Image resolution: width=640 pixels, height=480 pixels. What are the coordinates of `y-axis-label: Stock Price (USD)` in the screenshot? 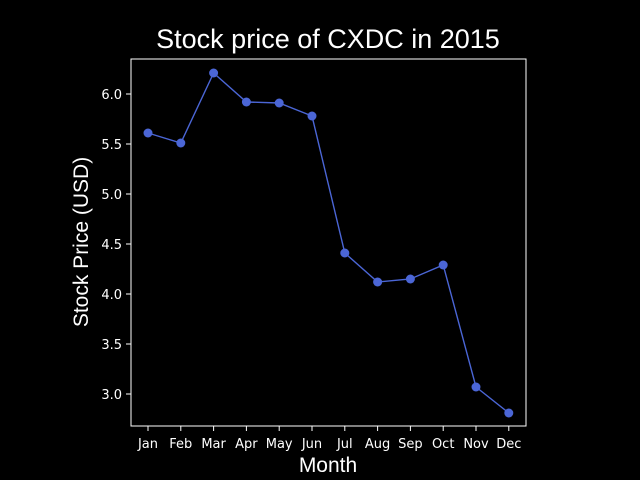 It's located at (81, 242).